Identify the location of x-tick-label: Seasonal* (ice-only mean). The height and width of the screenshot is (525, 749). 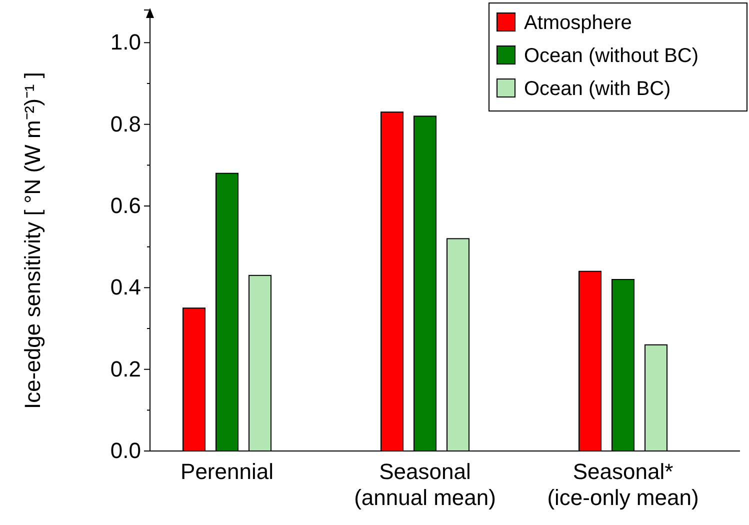
(623, 484).